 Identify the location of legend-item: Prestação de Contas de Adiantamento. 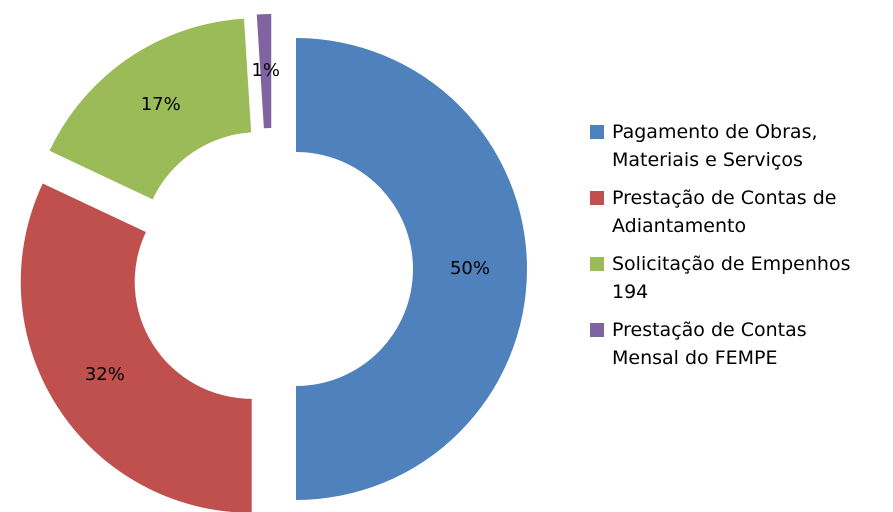
(740, 212).